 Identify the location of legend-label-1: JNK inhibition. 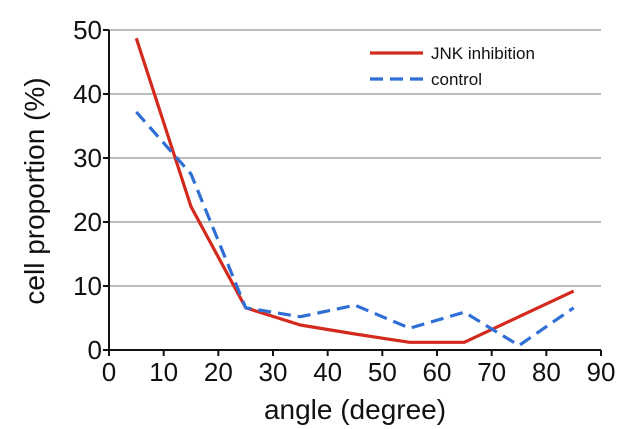
(483, 53).